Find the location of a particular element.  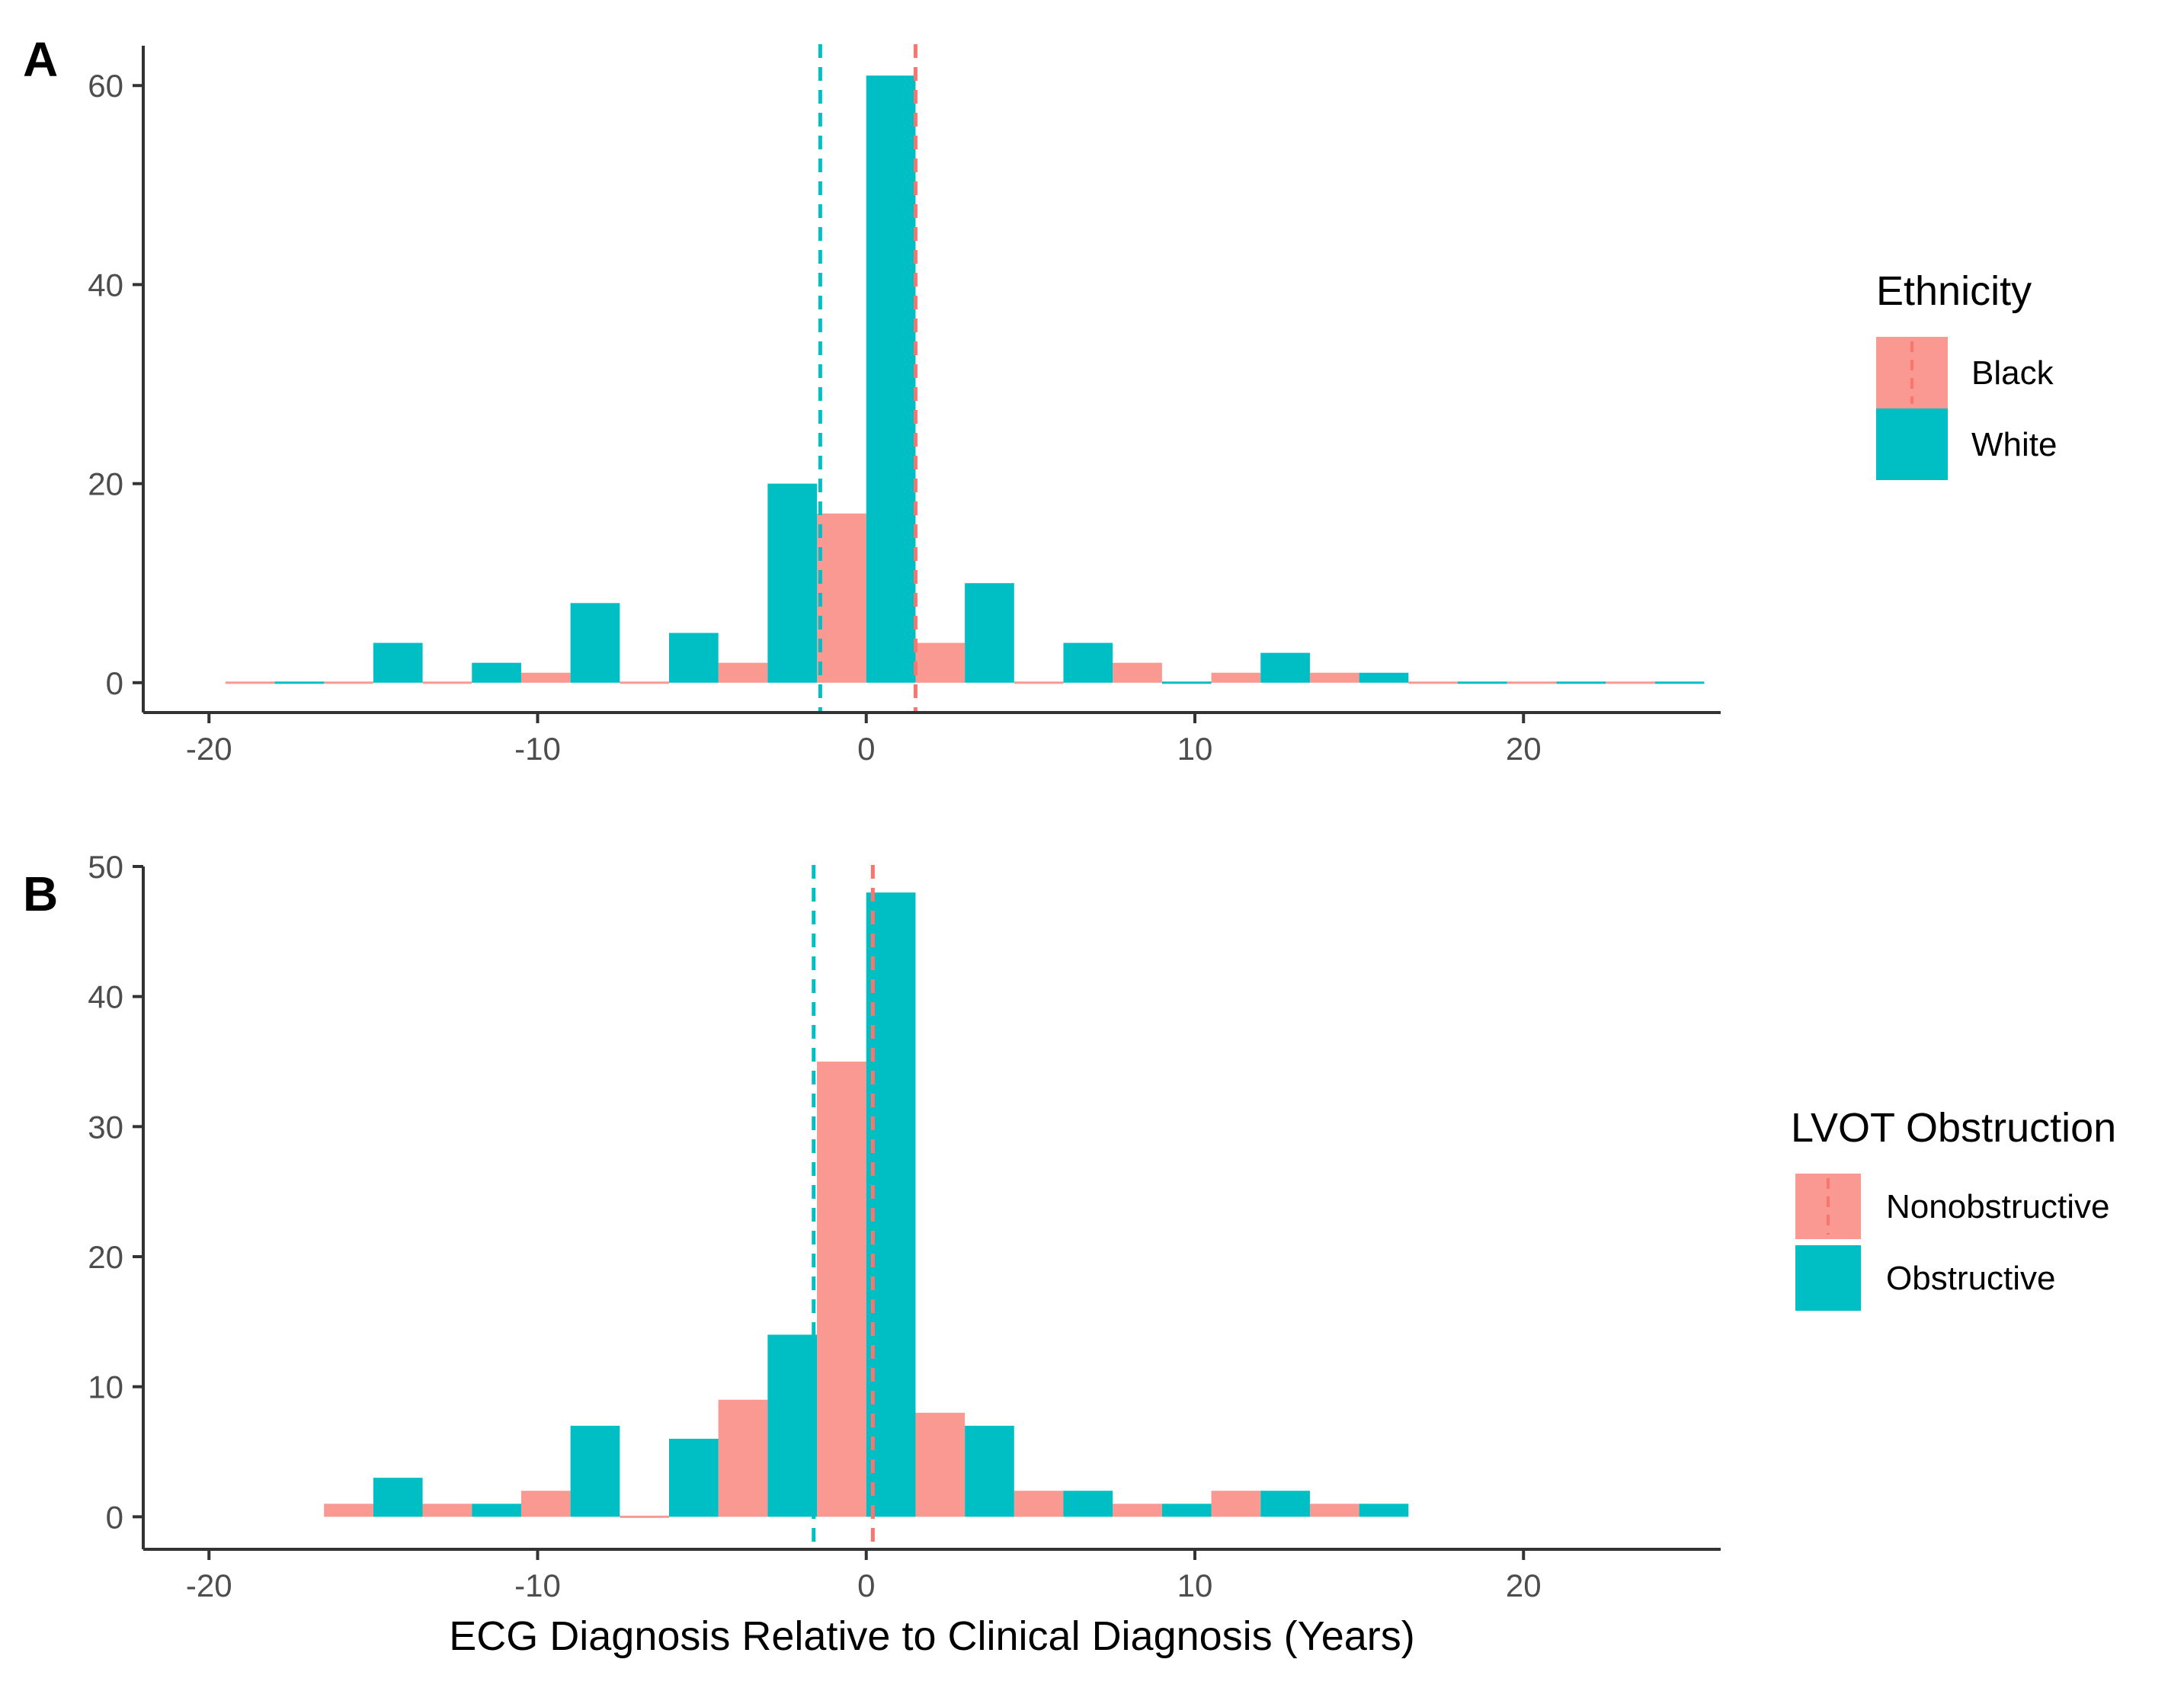

legend: Ethnicity Black White is located at coordinates (1967, 374).